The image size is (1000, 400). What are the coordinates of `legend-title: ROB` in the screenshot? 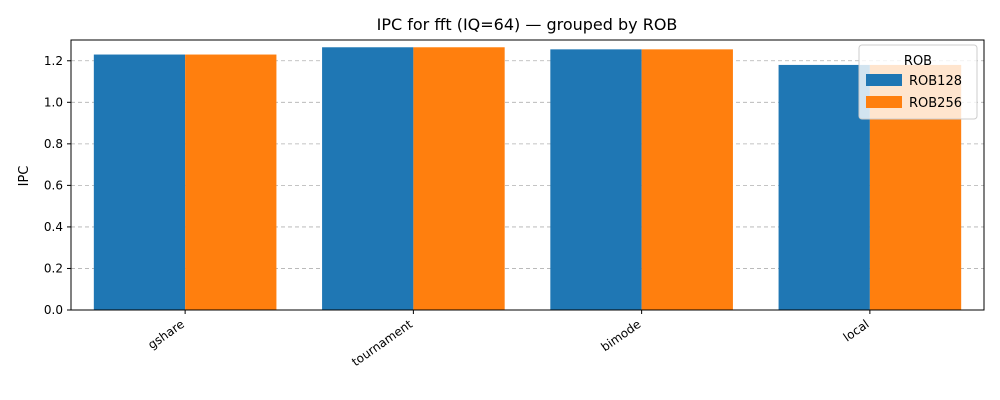 It's located at (918, 61).